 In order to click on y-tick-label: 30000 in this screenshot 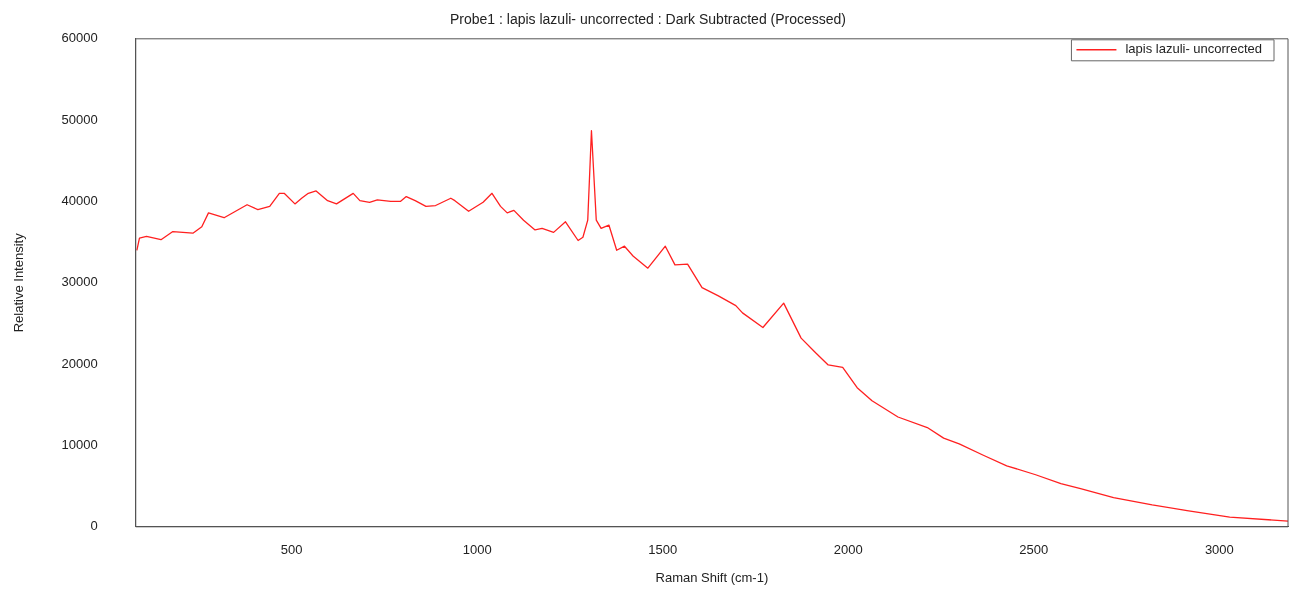, I will do `click(79, 282)`.